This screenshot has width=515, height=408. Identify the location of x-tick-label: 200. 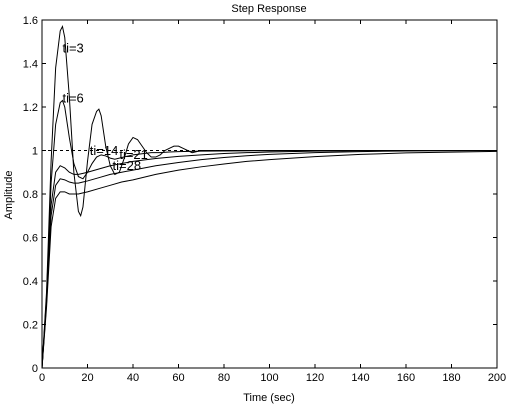
(497, 378).